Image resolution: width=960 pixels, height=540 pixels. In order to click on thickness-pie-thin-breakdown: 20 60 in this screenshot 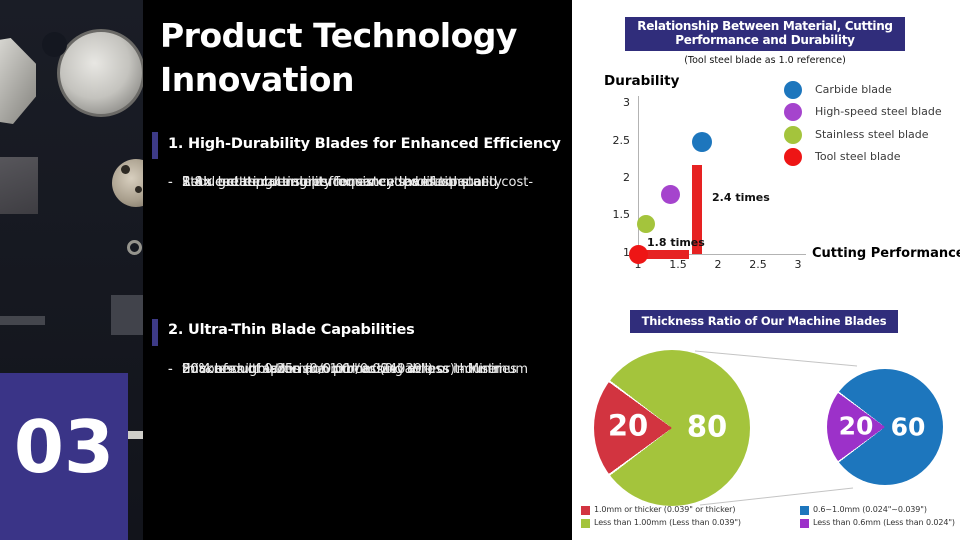, I will do `click(885, 427)`.